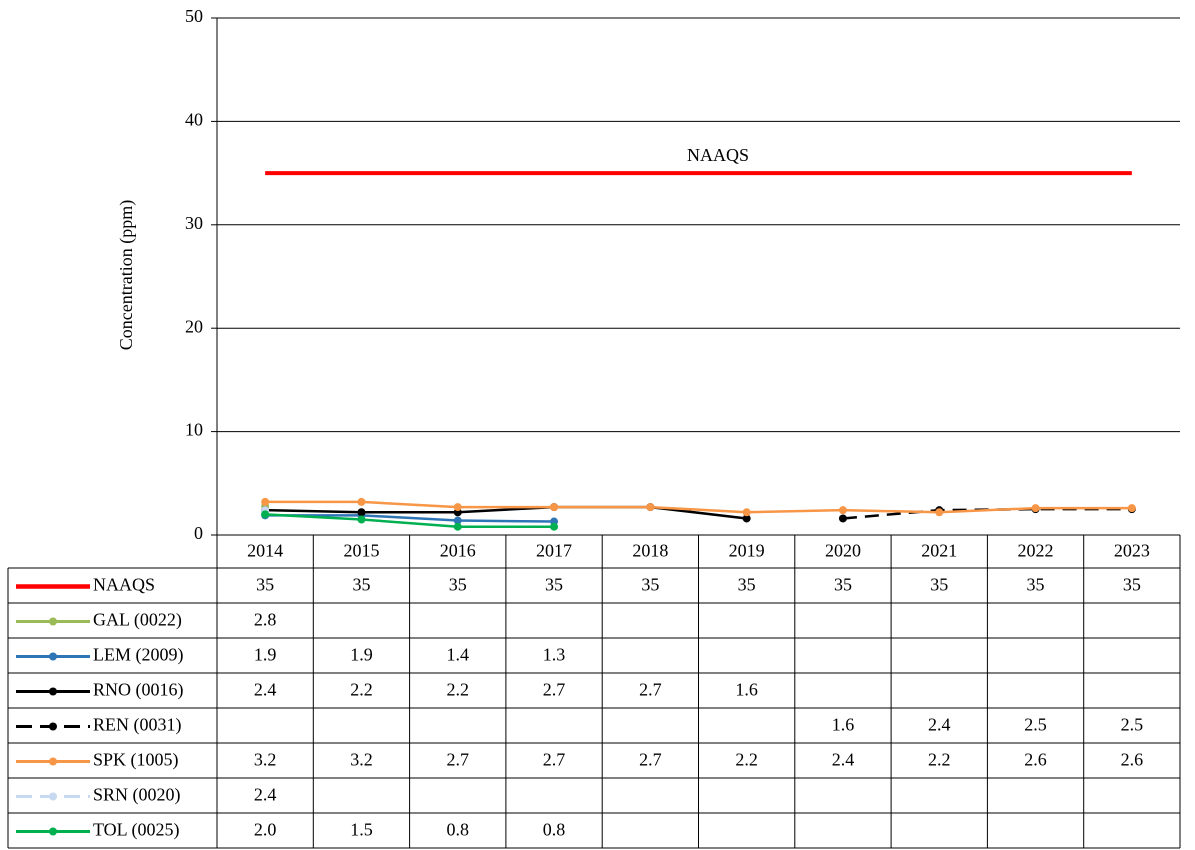 This screenshot has width=1195, height=850. What do you see at coordinates (194, 430) in the screenshot?
I see `y-tick-label: 10` at bounding box center [194, 430].